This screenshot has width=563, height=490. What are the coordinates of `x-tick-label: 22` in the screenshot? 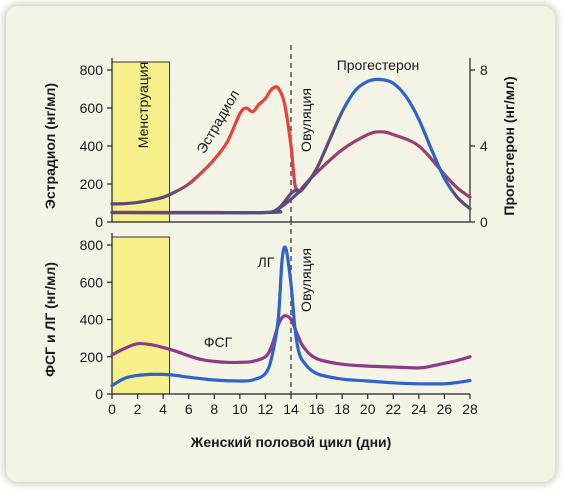 It's located at (393, 409).